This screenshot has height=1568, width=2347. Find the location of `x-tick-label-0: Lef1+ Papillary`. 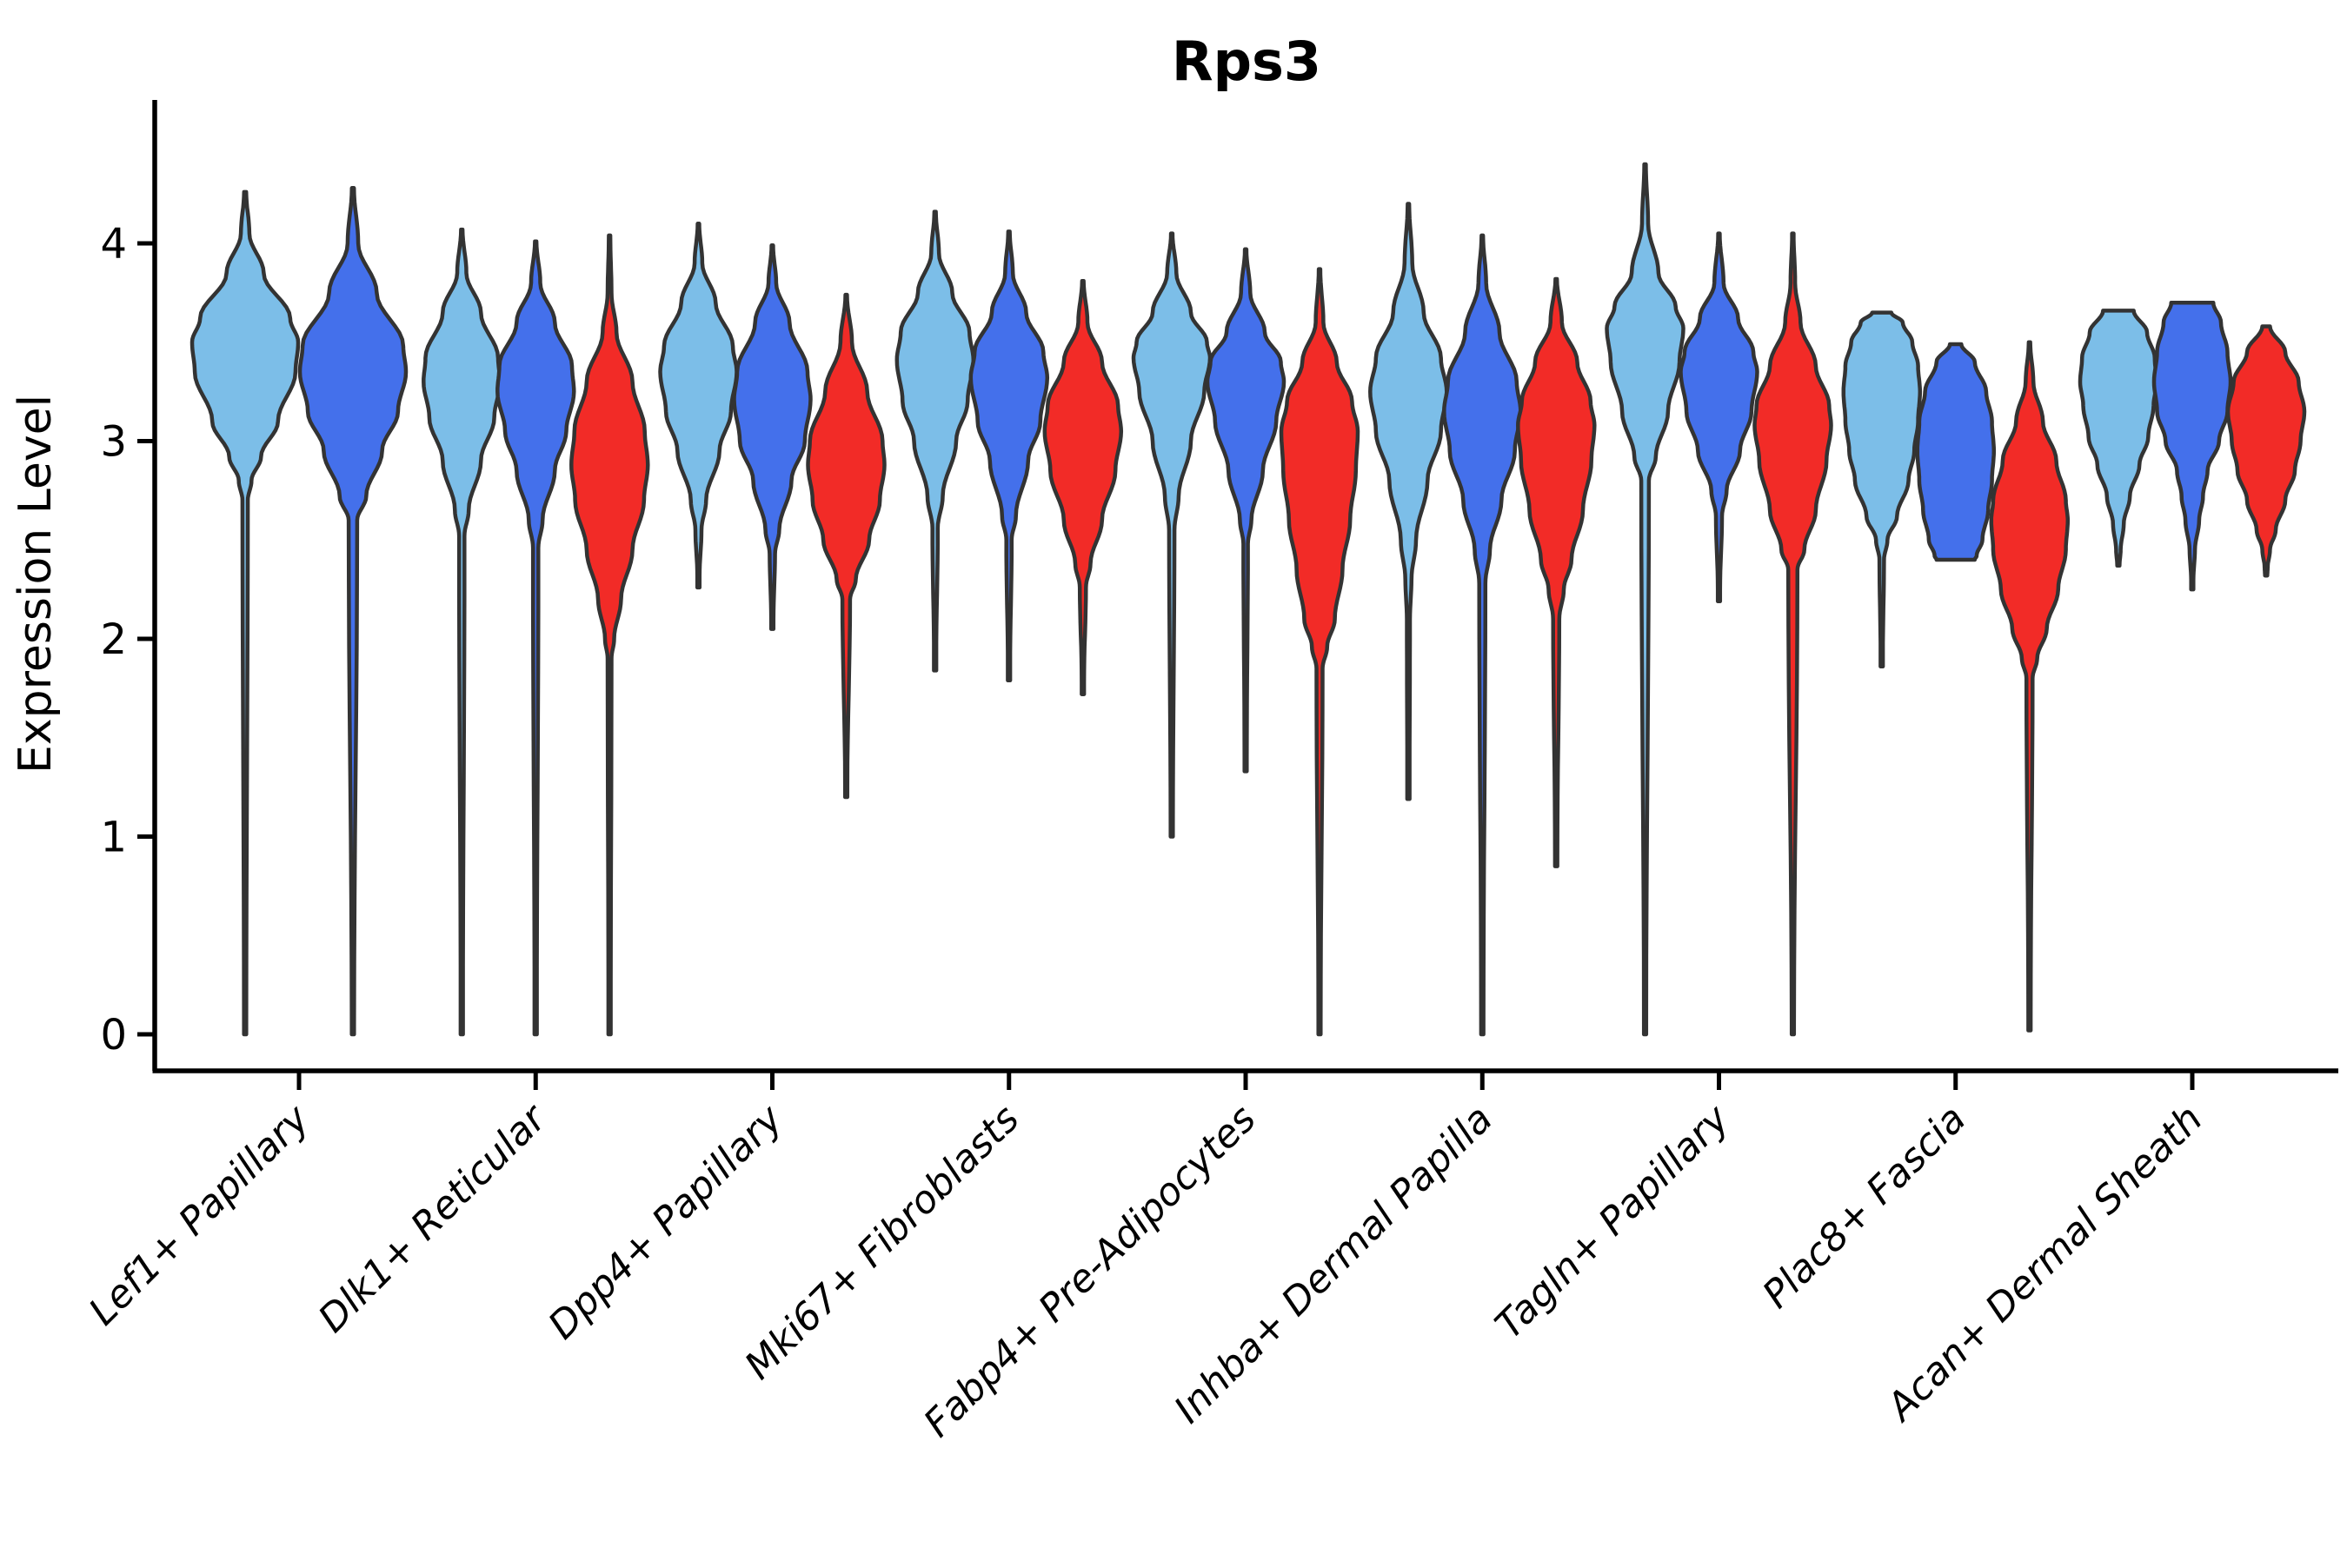

x-tick-label-0: Lef1+ Papillary is located at coordinates (200, 1215).